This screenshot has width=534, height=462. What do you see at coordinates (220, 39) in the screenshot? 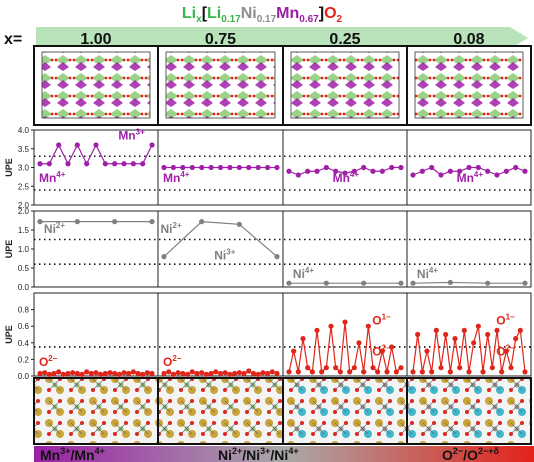
I see `x-value-1: 0.75` at bounding box center [220, 39].